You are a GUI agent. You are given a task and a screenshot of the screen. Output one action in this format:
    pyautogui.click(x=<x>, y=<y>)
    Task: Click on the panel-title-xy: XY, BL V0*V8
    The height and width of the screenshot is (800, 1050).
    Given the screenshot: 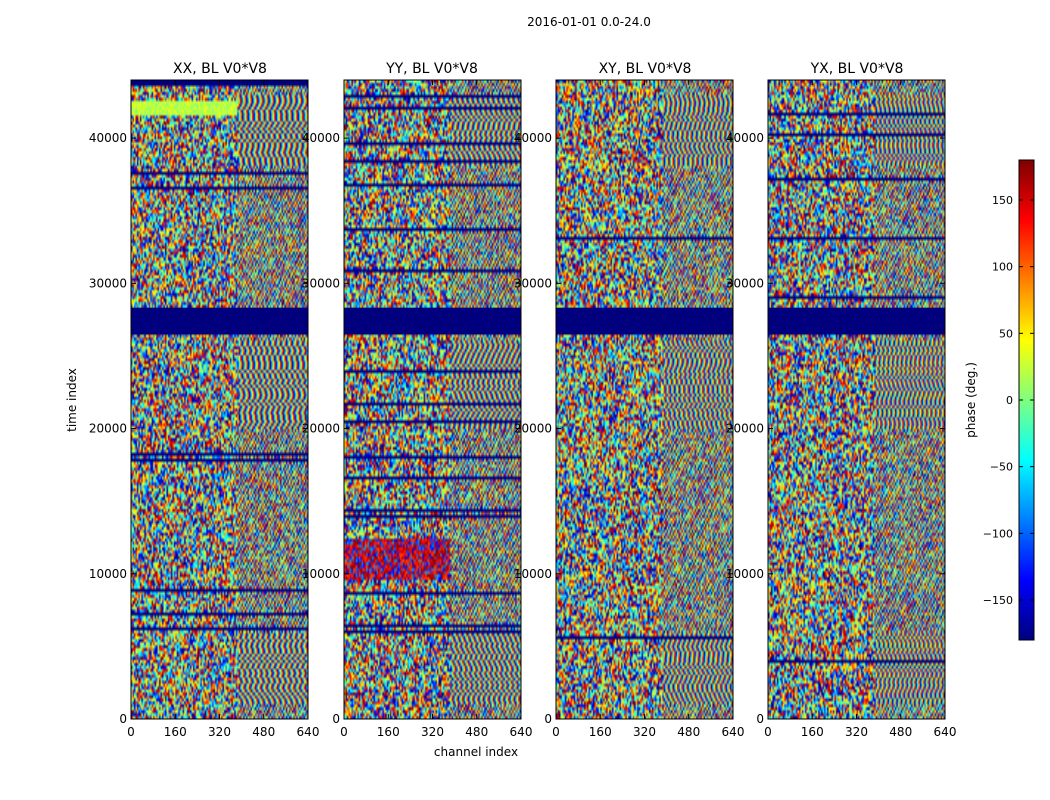 What is the action you would take?
    pyautogui.click(x=645, y=69)
    